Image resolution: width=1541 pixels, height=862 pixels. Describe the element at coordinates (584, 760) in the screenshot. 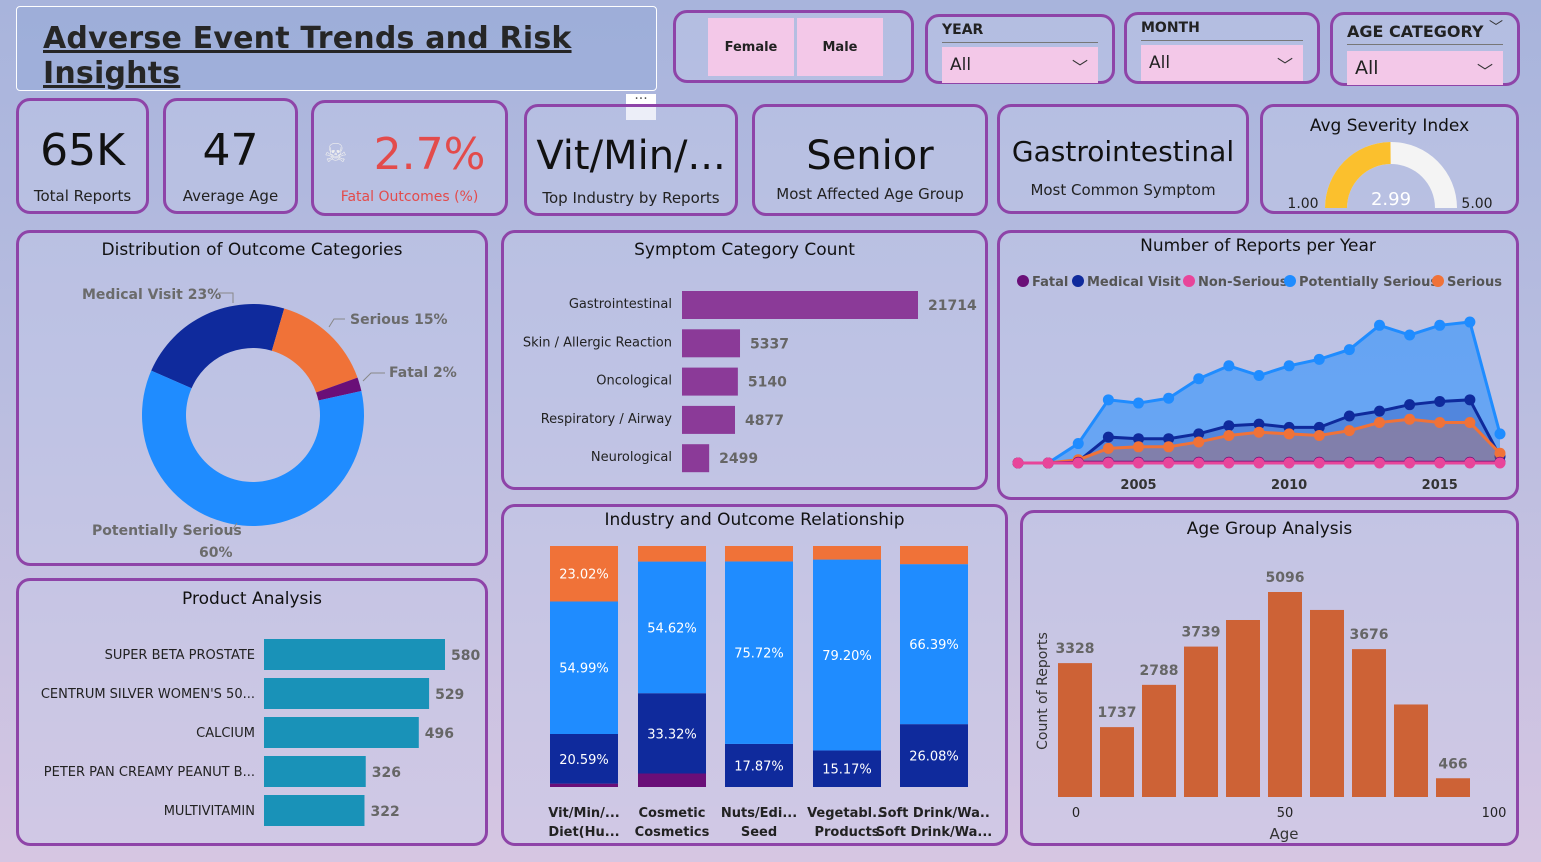

I see `segment-value-label: 20.59%` at that location.